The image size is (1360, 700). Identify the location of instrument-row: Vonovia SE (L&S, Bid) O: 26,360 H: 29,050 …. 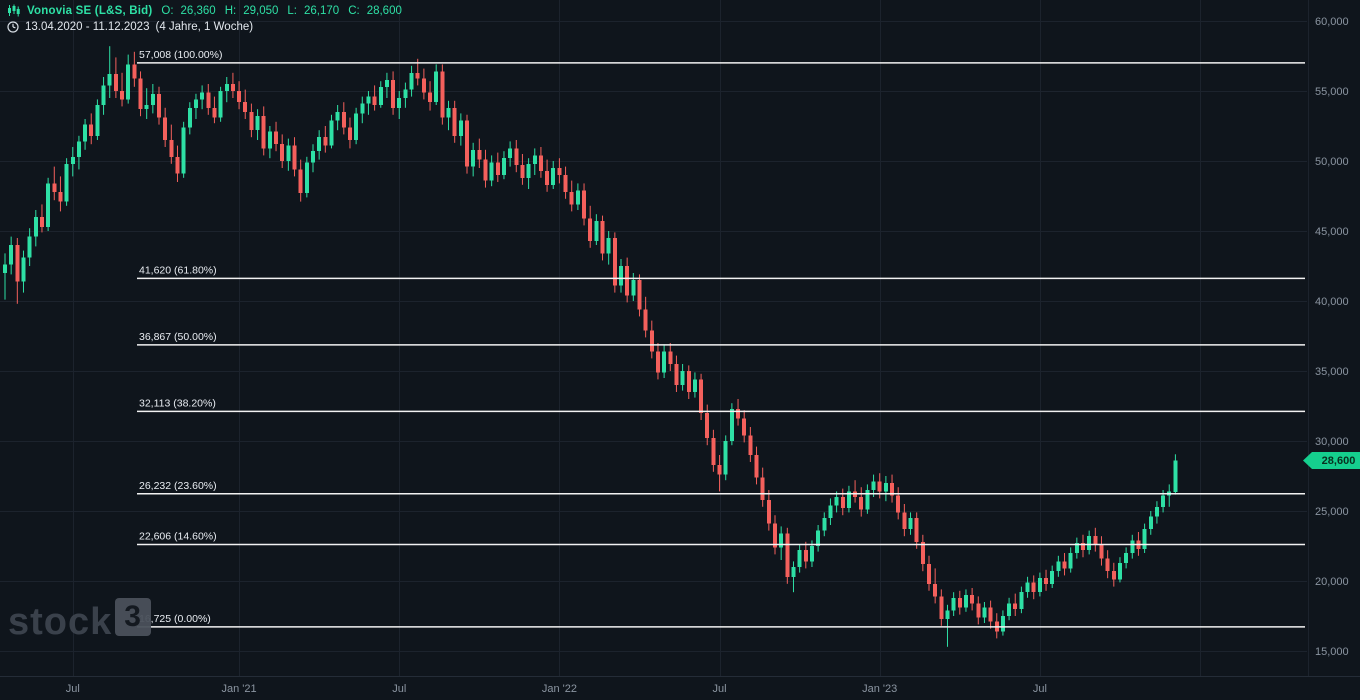
(204, 10).